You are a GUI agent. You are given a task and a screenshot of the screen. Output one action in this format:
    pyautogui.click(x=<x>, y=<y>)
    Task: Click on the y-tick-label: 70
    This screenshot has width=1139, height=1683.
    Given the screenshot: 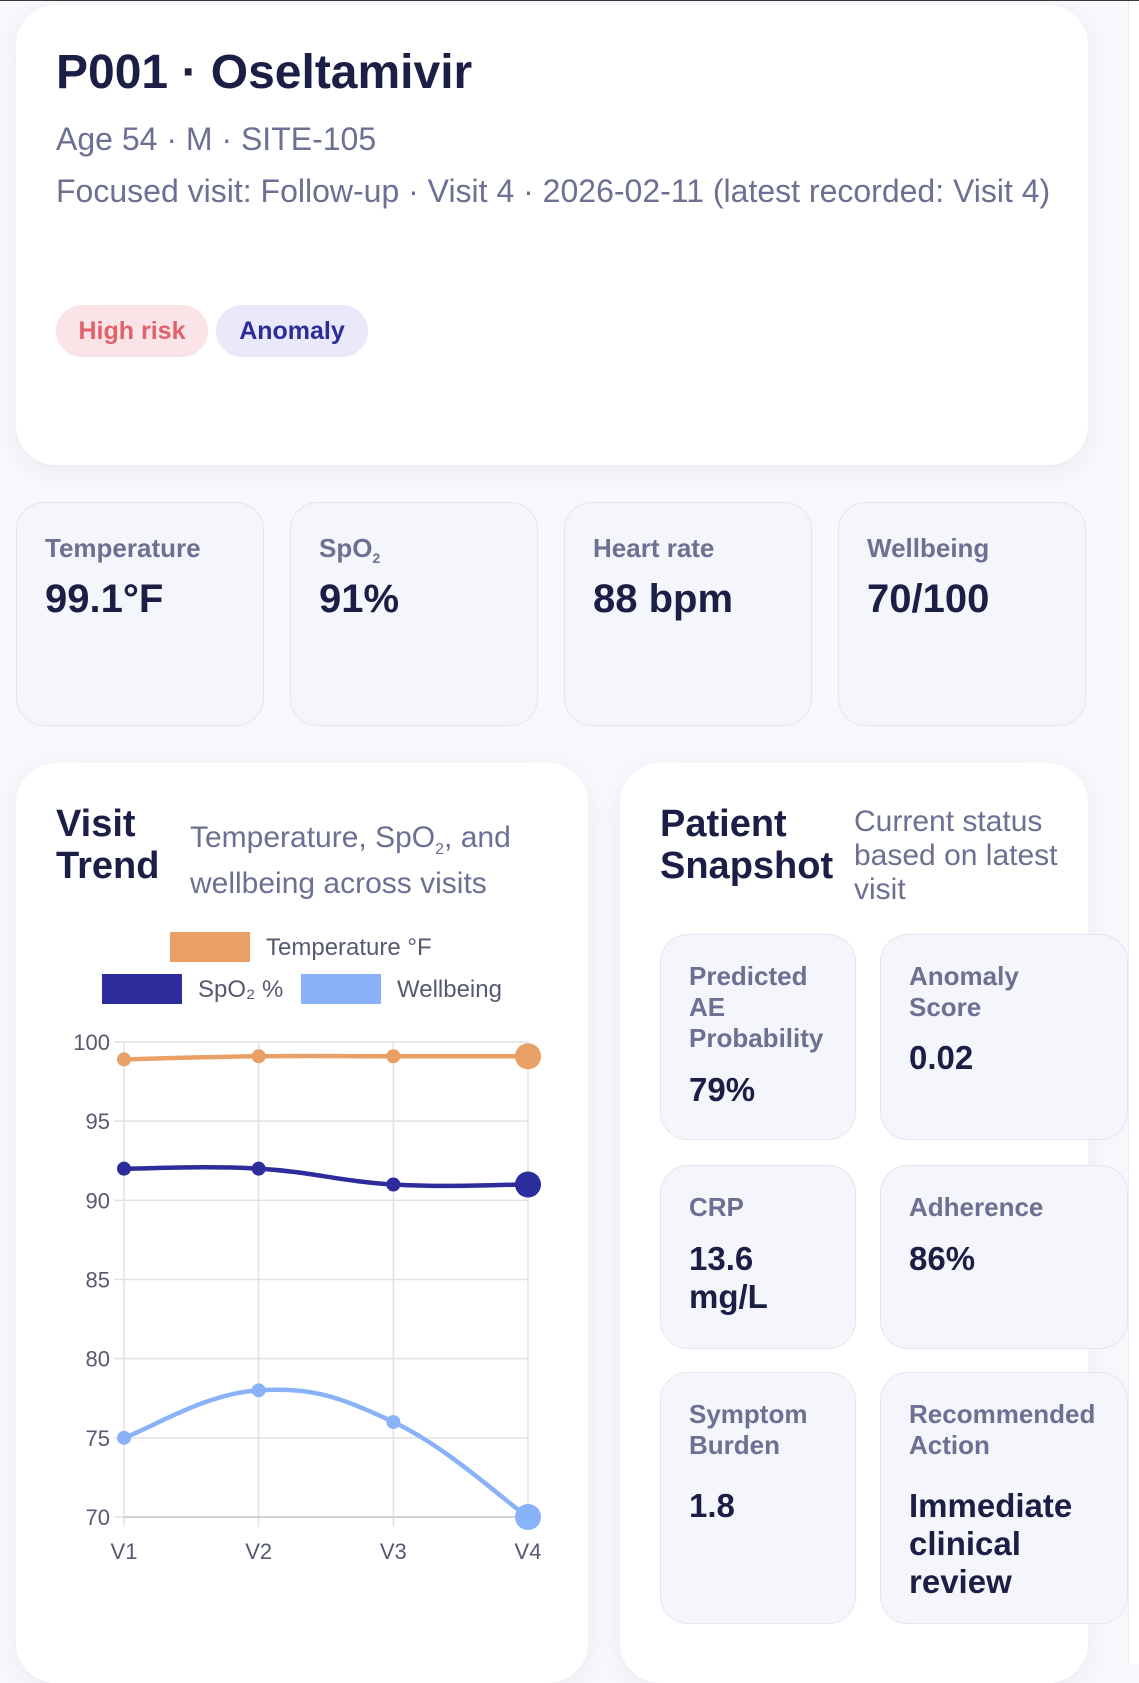 What is the action you would take?
    pyautogui.click(x=98, y=1517)
    